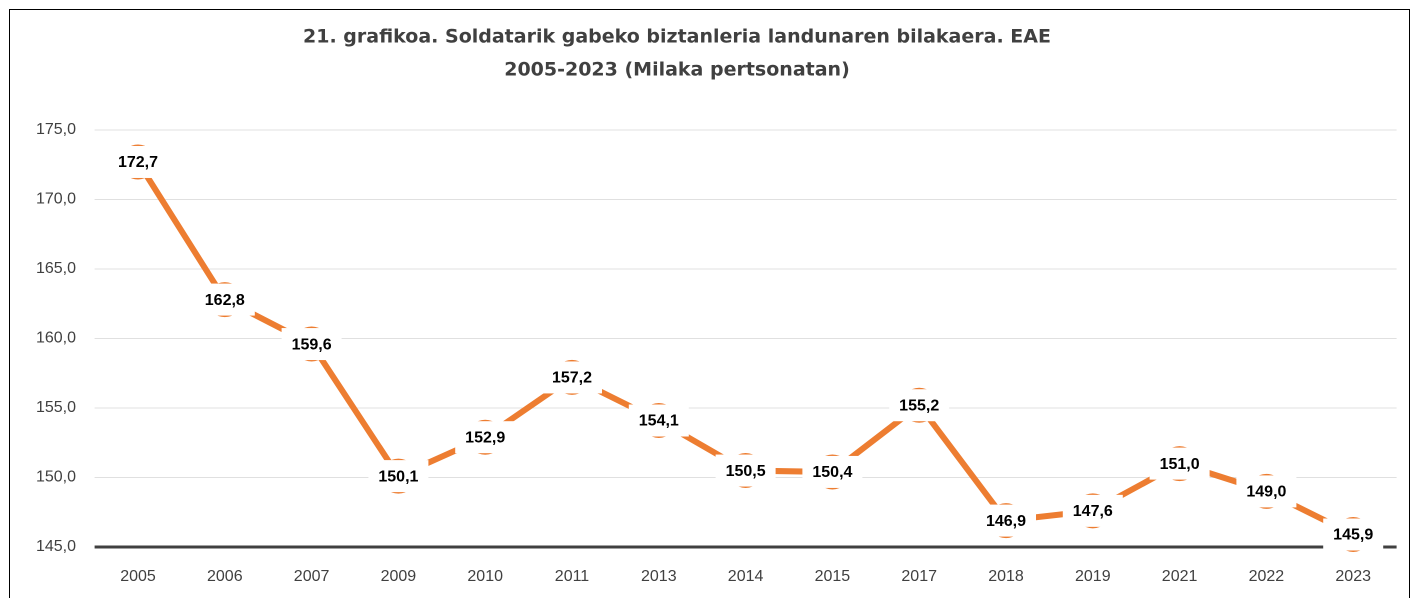  What do you see at coordinates (919, 576) in the screenshot?
I see `x-tick-label: 2017` at bounding box center [919, 576].